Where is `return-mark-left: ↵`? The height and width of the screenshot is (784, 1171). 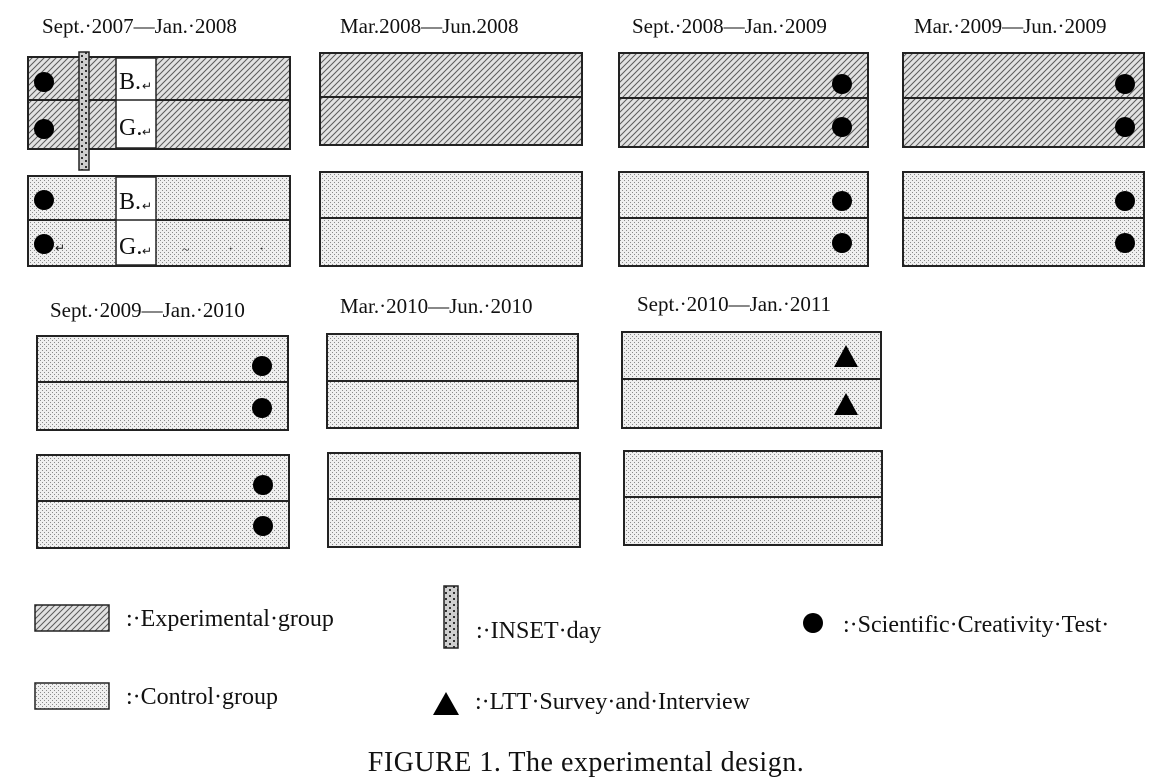
return-mark-left: ↵ is located at coordinates (60, 248).